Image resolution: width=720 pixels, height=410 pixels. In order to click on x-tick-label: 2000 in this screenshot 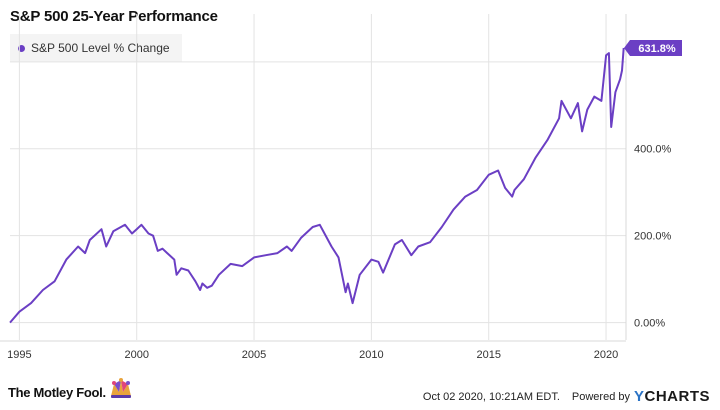, I will do `click(136, 355)`.